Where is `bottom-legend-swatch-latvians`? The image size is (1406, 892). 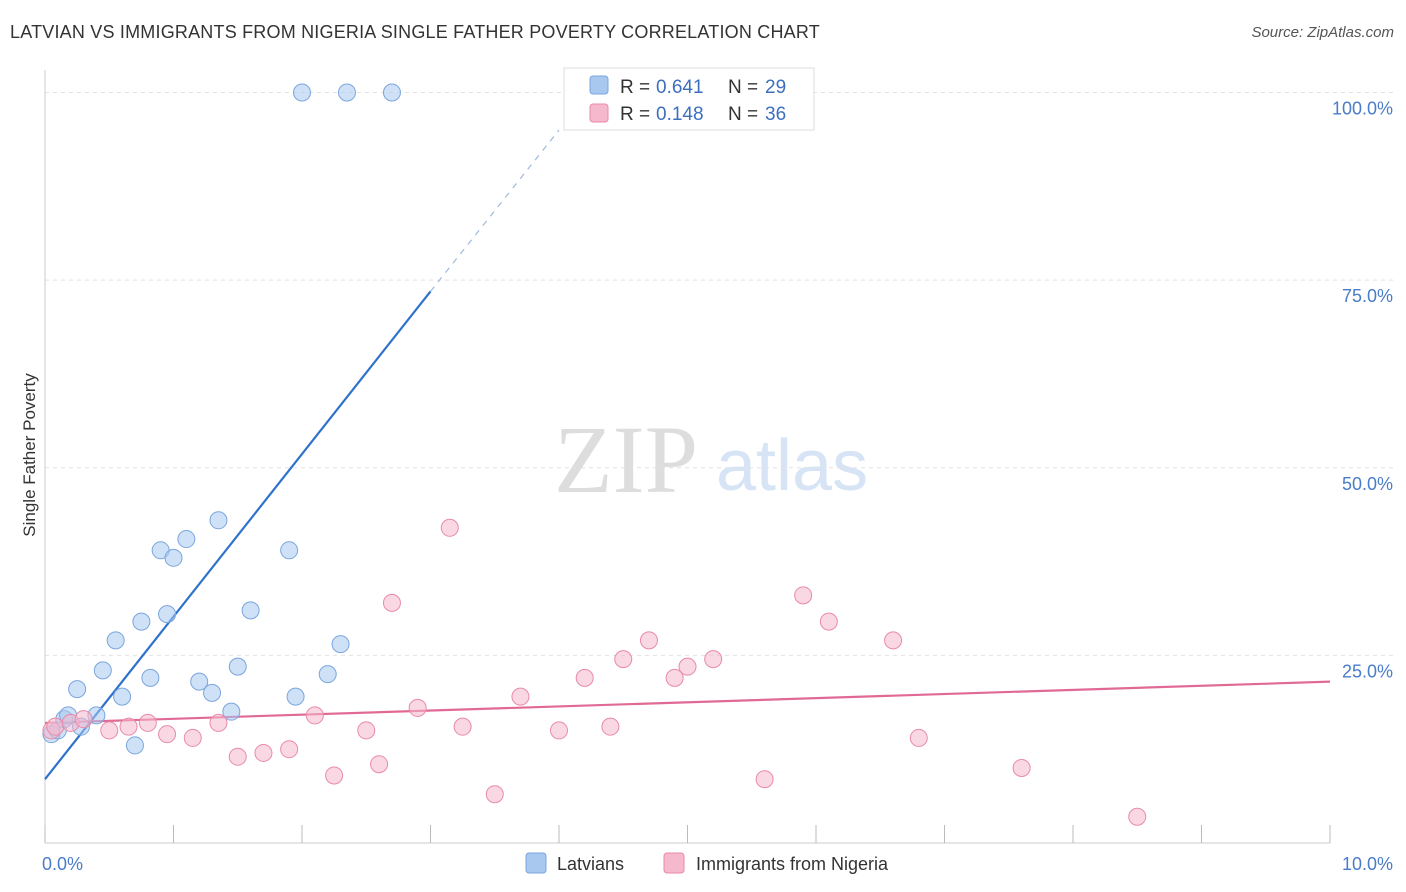
bottom-legend-swatch-latvians is located at coordinates (536, 863).